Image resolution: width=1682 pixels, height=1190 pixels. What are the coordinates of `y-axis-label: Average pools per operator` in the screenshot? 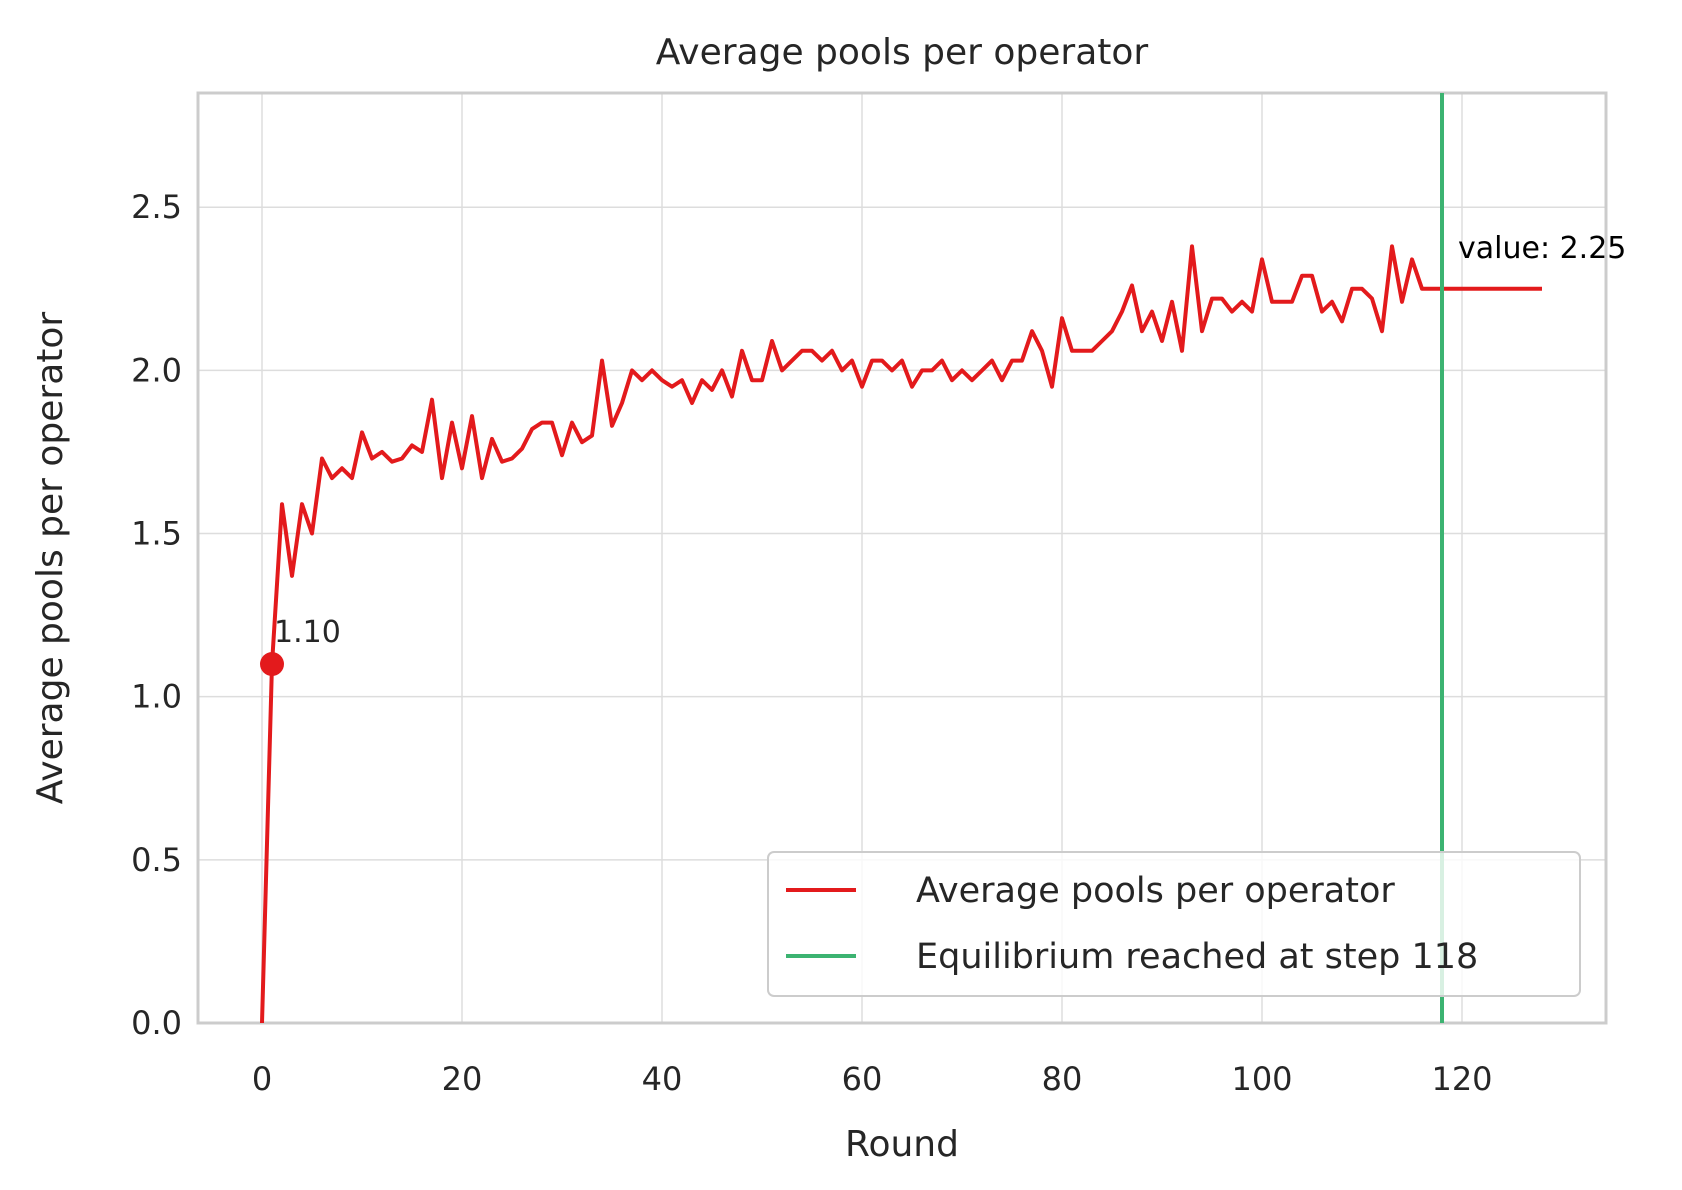 It's located at (50, 558).